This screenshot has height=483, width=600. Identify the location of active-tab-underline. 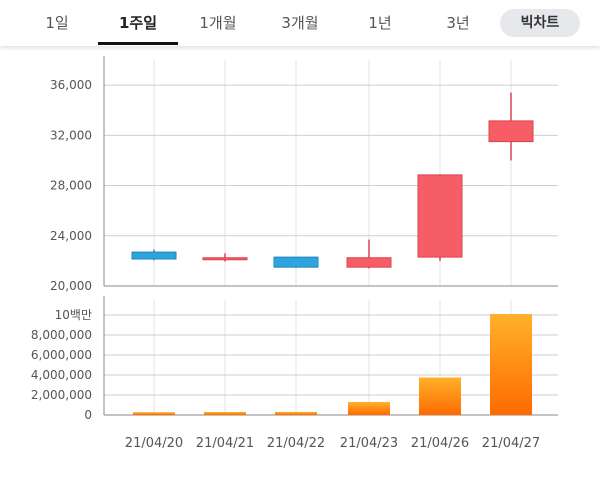
(138, 43).